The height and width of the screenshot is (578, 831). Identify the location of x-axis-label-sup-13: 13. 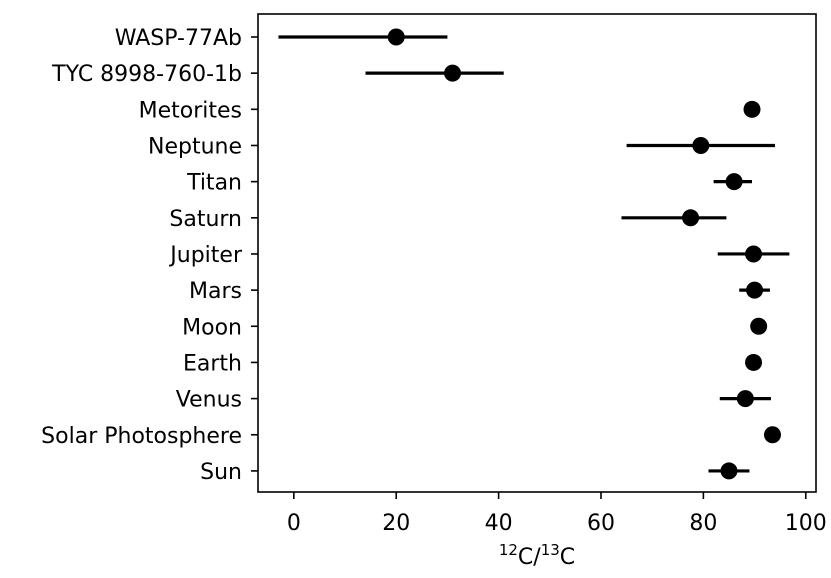
(550, 550).